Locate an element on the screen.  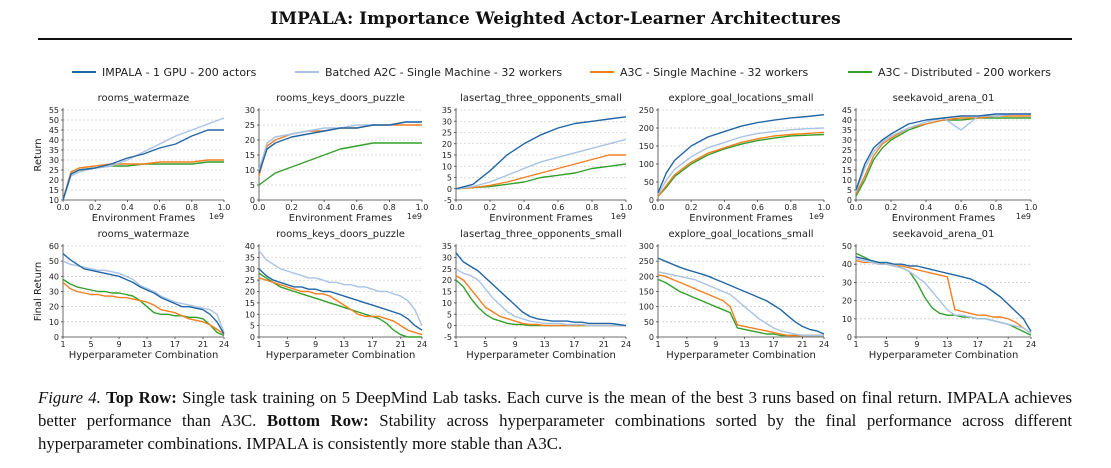
panel-2-5-y-tick-label: 40 is located at coordinates (847, 264).